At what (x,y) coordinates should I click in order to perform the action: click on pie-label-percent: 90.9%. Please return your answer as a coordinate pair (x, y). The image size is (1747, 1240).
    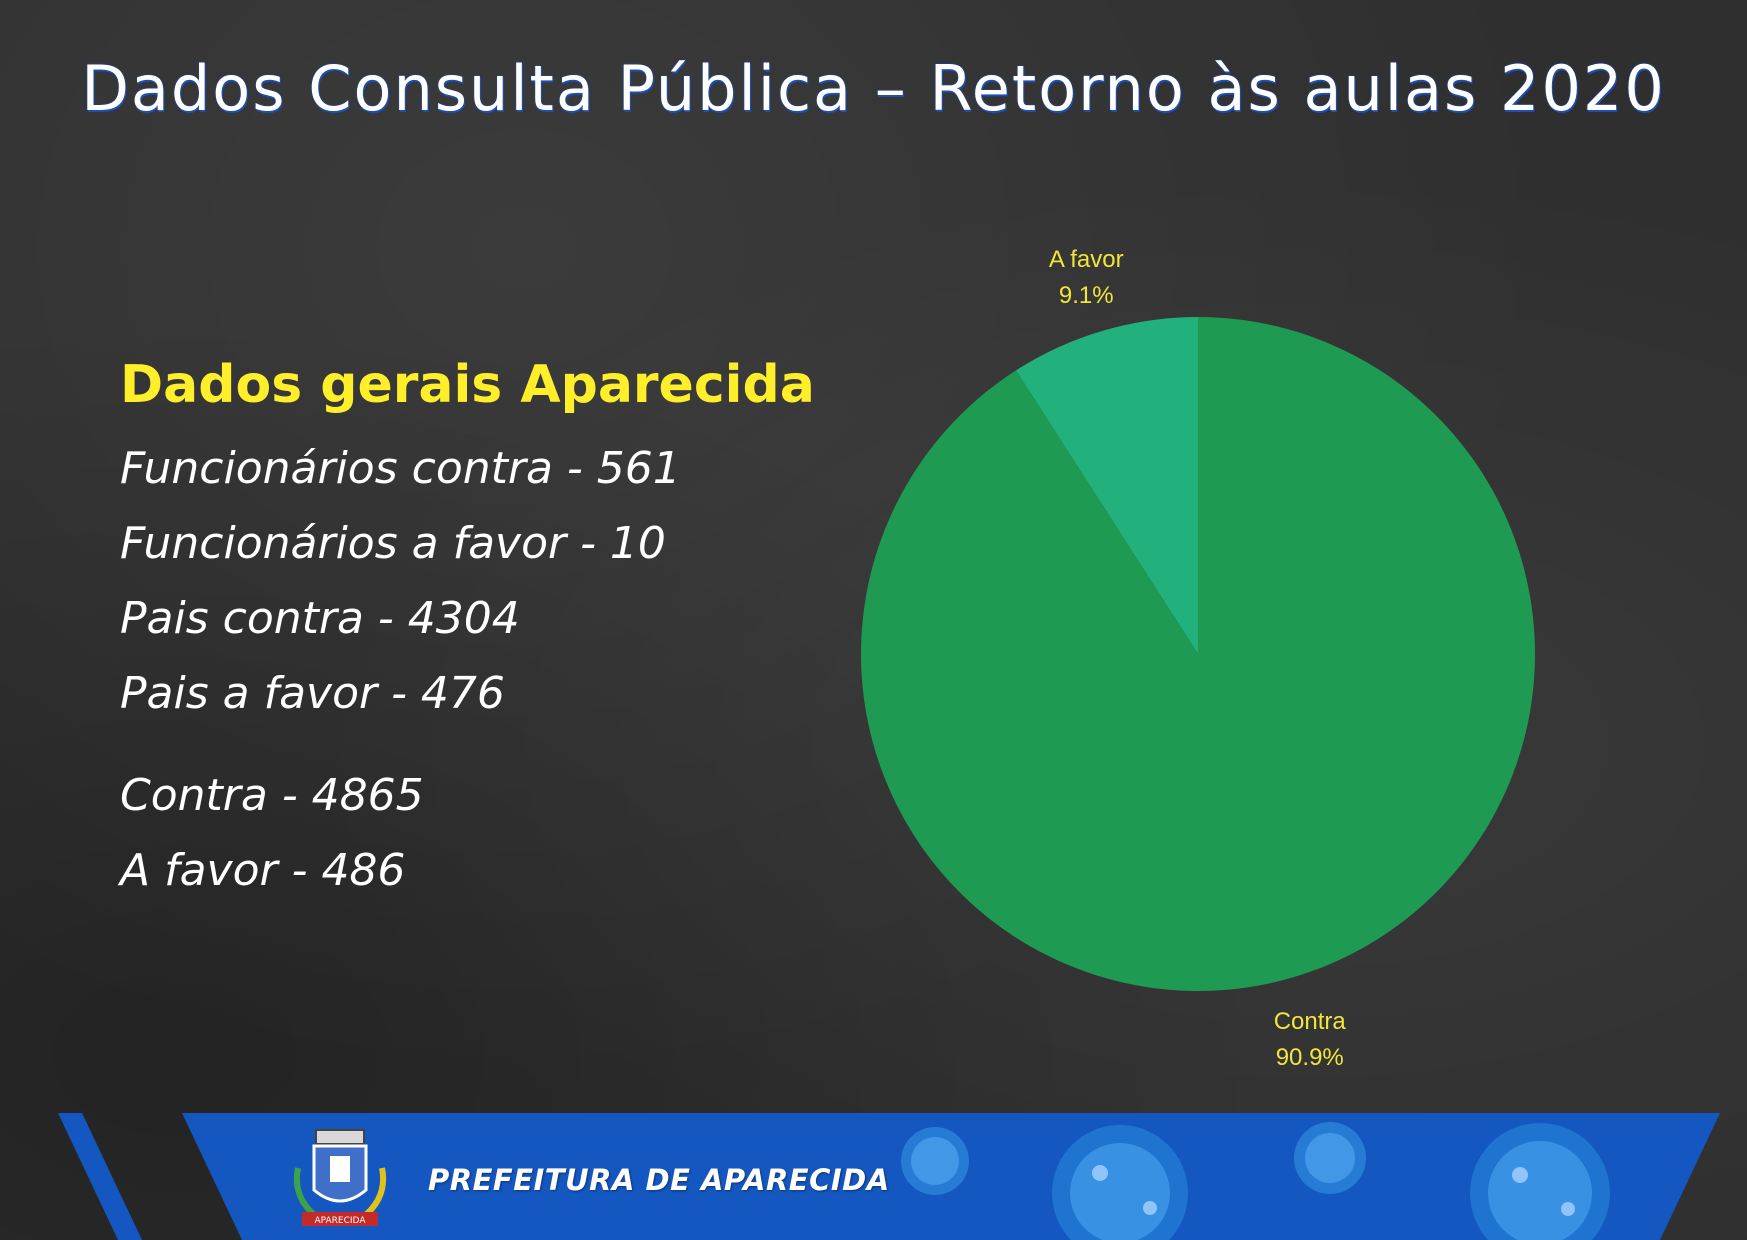
    Looking at the image, I should click on (1310, 1057).